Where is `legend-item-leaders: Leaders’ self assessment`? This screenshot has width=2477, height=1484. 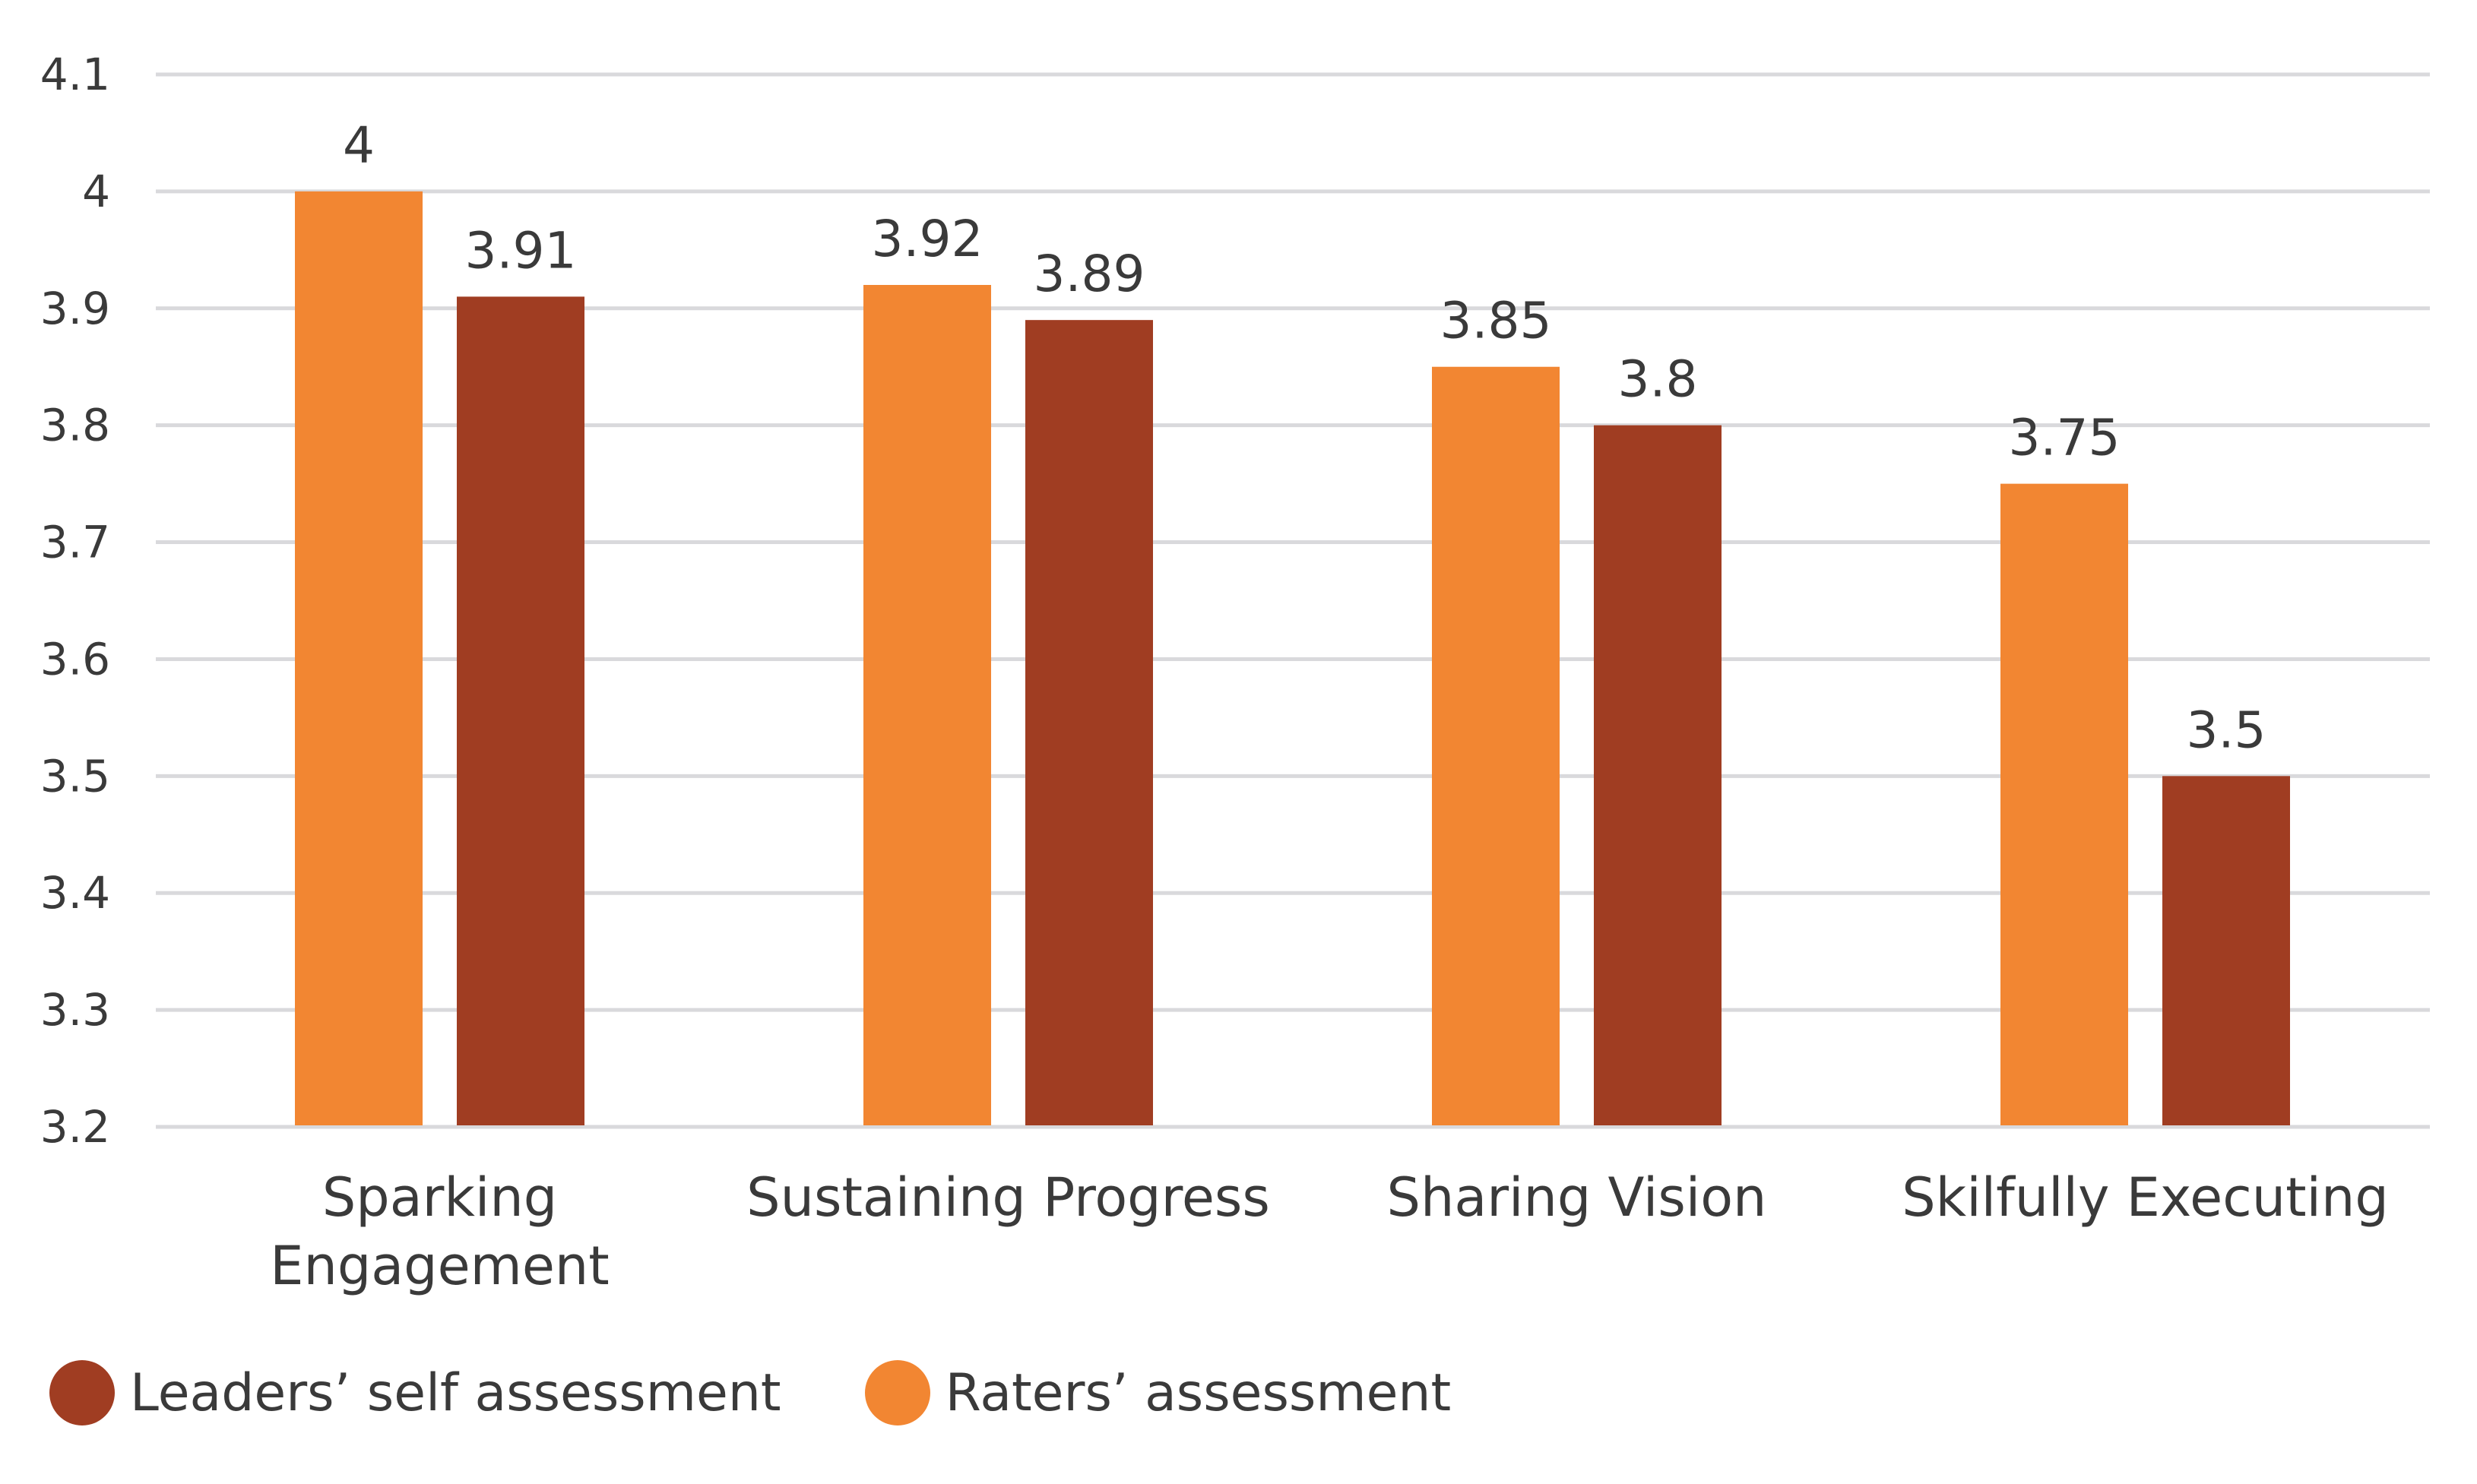
legend-item-leaders: Leaders’ self assessment is located at coordinates (415, 1392).